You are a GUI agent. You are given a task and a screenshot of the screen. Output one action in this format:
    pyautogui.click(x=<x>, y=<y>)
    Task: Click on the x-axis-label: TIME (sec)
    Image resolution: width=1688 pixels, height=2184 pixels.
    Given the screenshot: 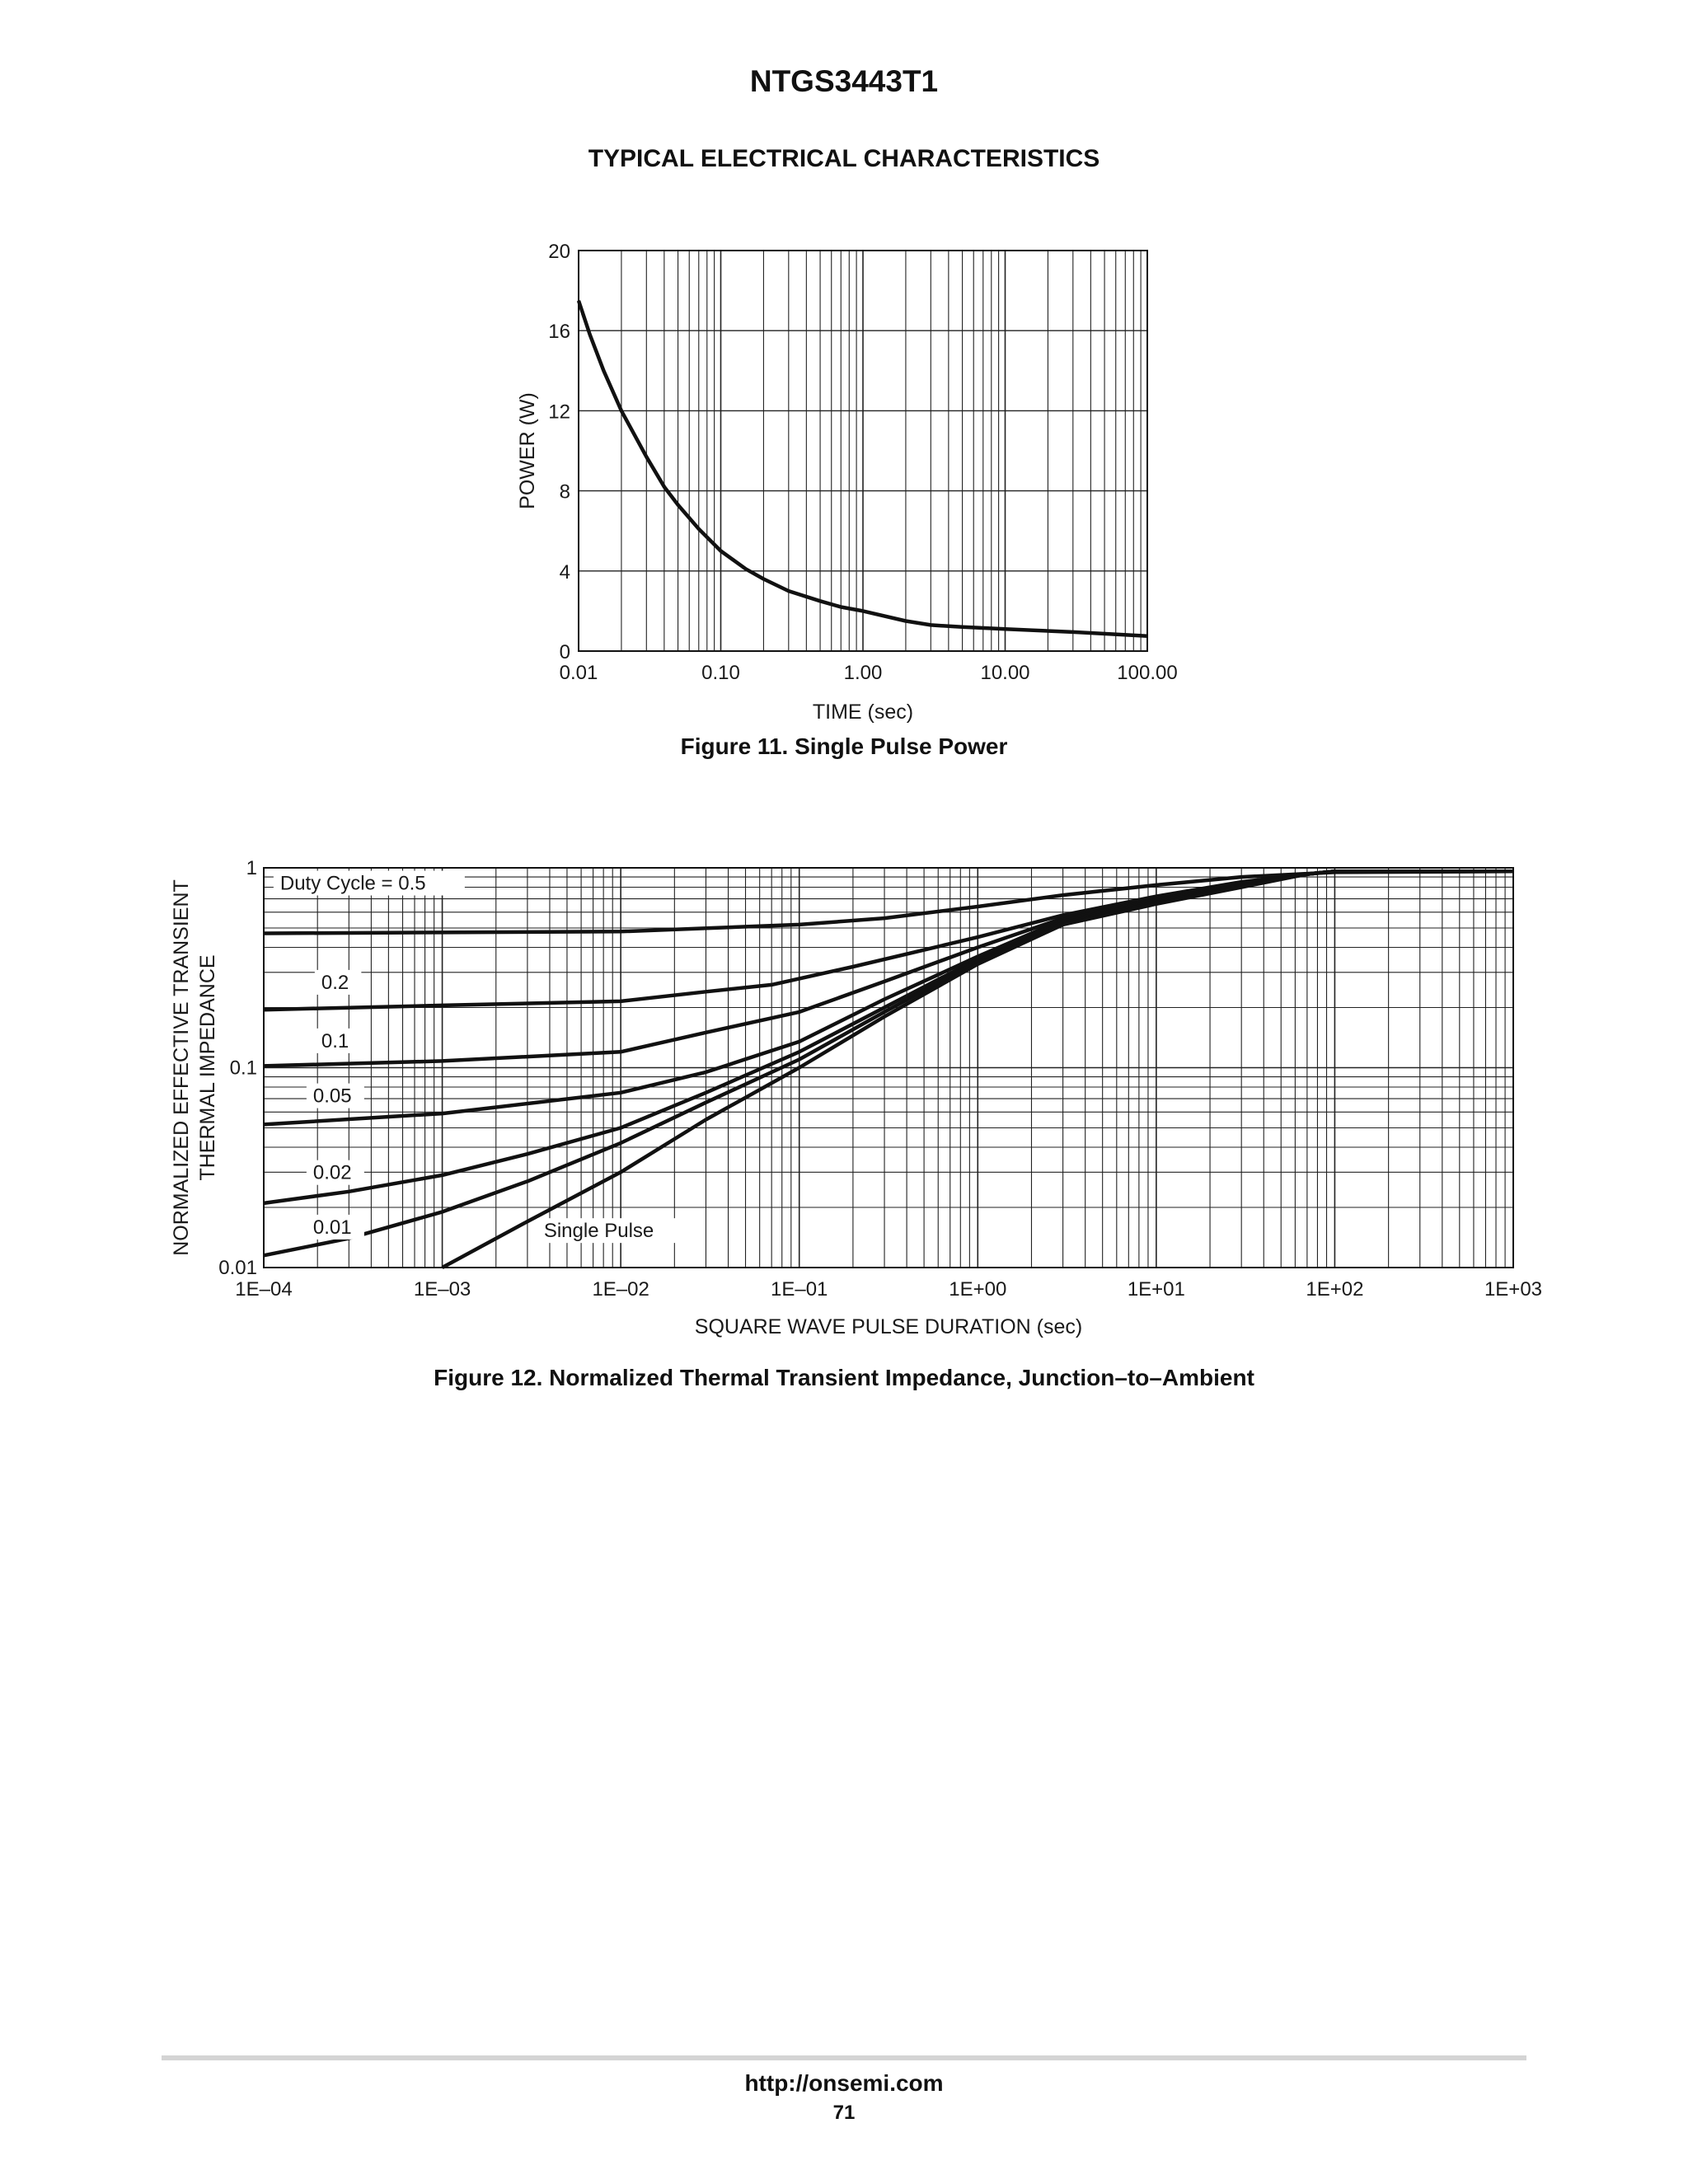 What is the action you would take?
    pyautogui.click(x=863, y=712)
    